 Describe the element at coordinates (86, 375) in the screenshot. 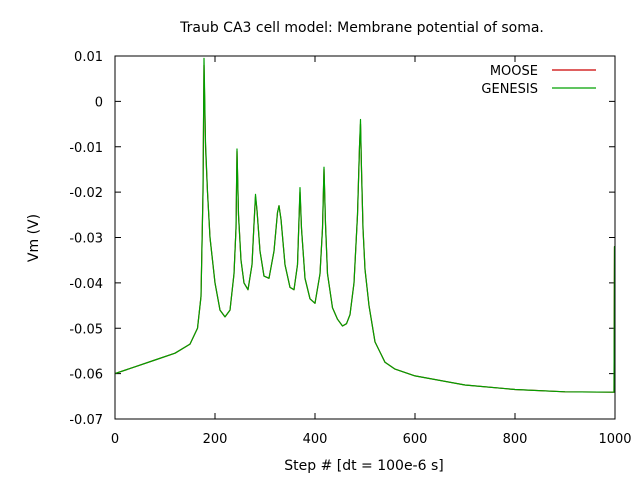

I see `y-tick-label: -0.06` at that location.